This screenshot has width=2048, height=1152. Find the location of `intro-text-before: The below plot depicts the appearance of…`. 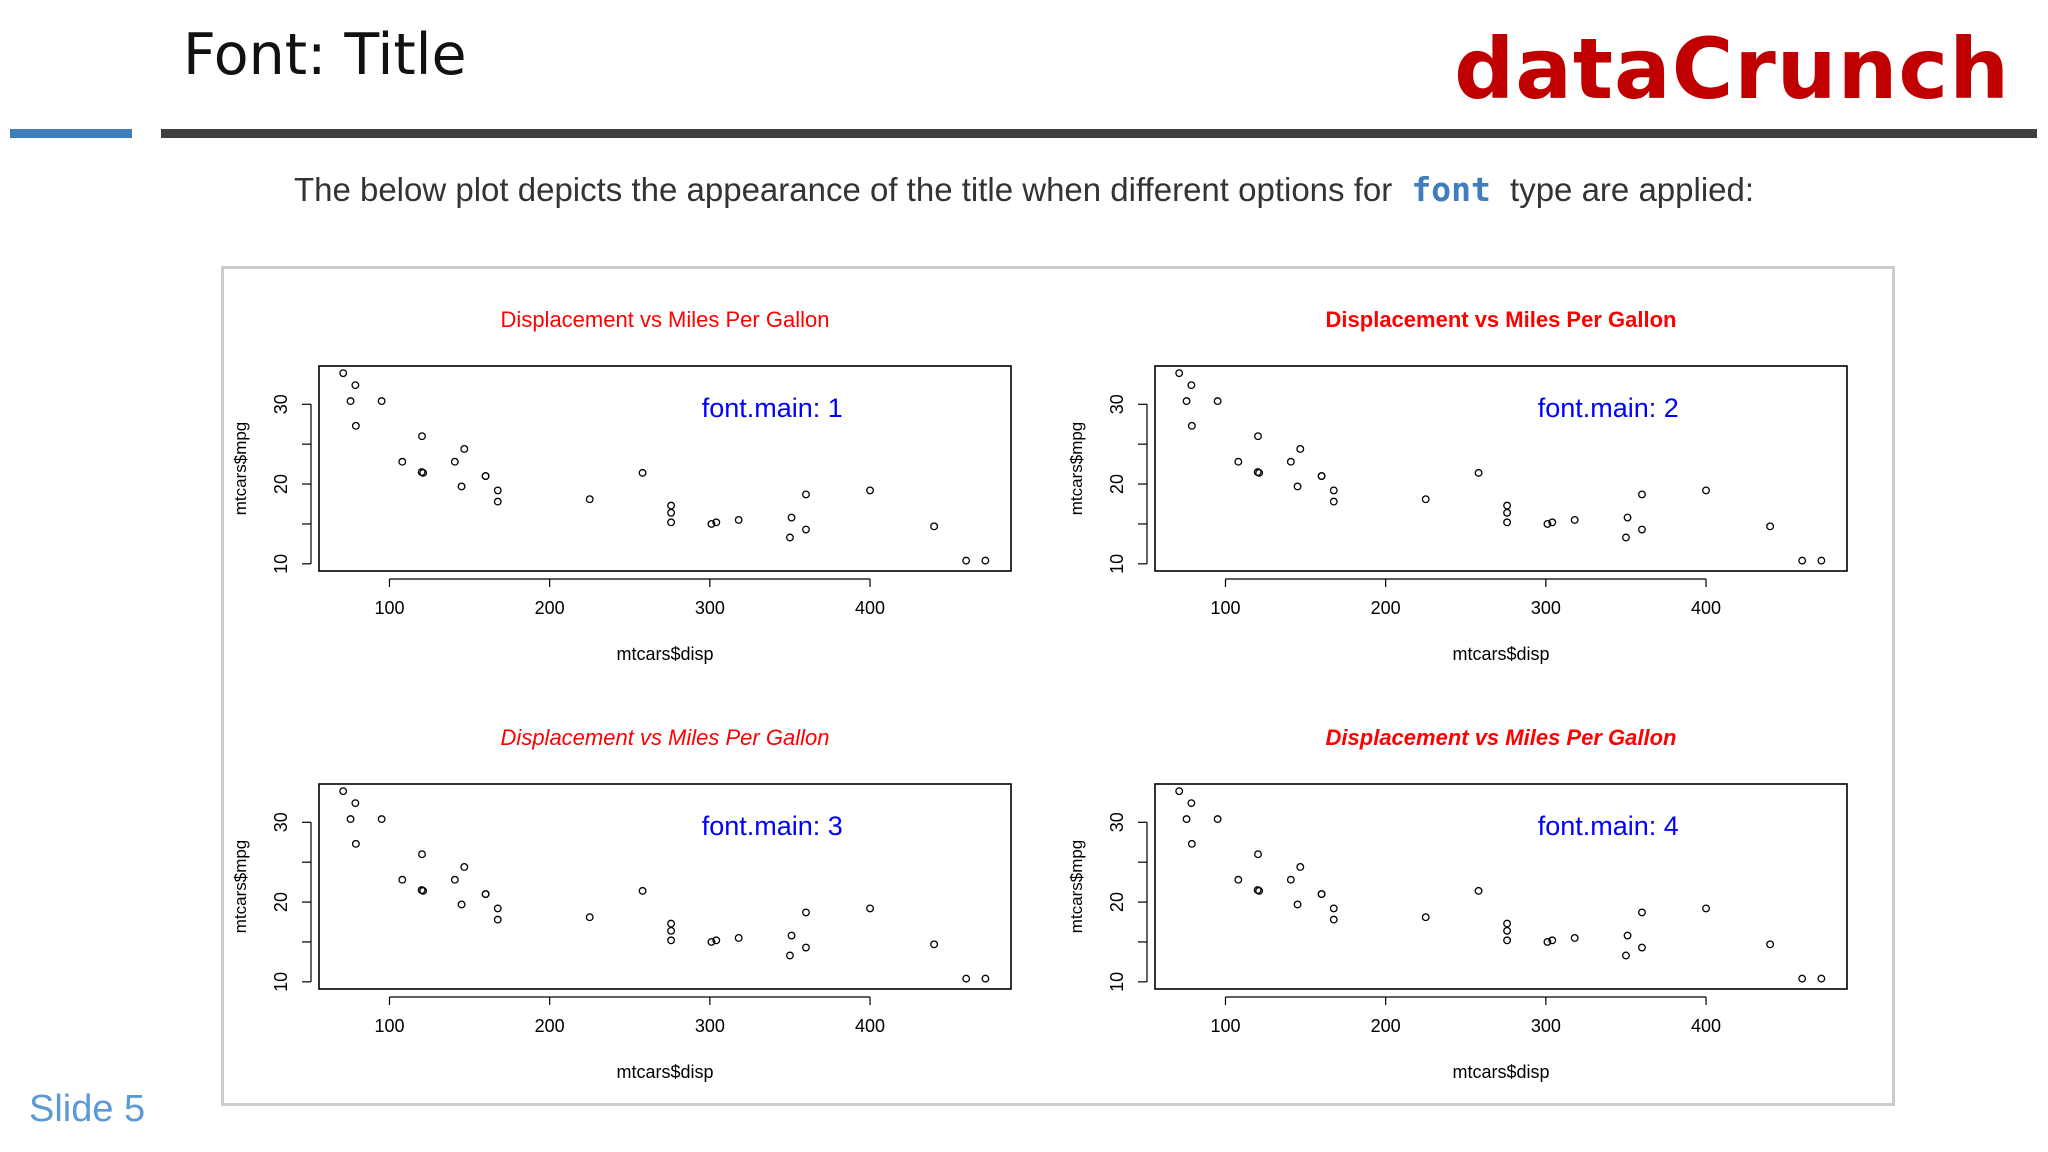

intro-text-before: The below plot depicts the appearance of… is located at coordinates (843, 189).